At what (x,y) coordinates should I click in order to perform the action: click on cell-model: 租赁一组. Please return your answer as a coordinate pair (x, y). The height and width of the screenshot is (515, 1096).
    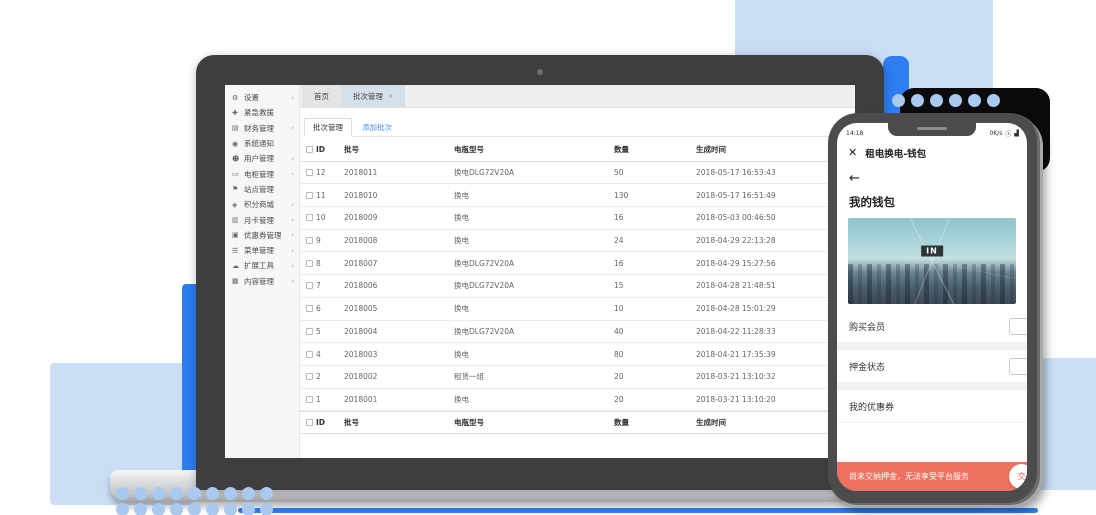
    Looking at the image, I should click on (469, 377).